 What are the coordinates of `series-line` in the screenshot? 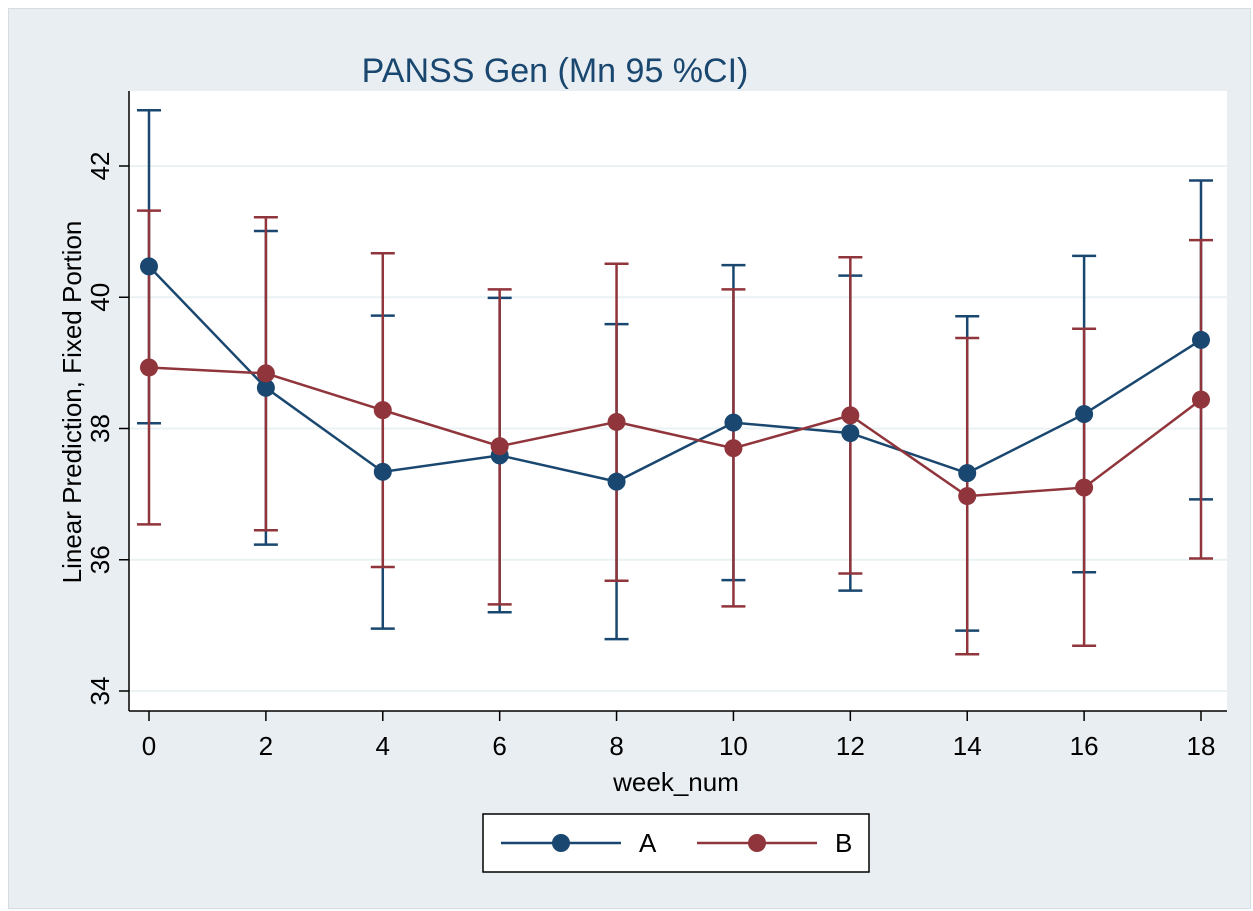 It's located at (675, 432).